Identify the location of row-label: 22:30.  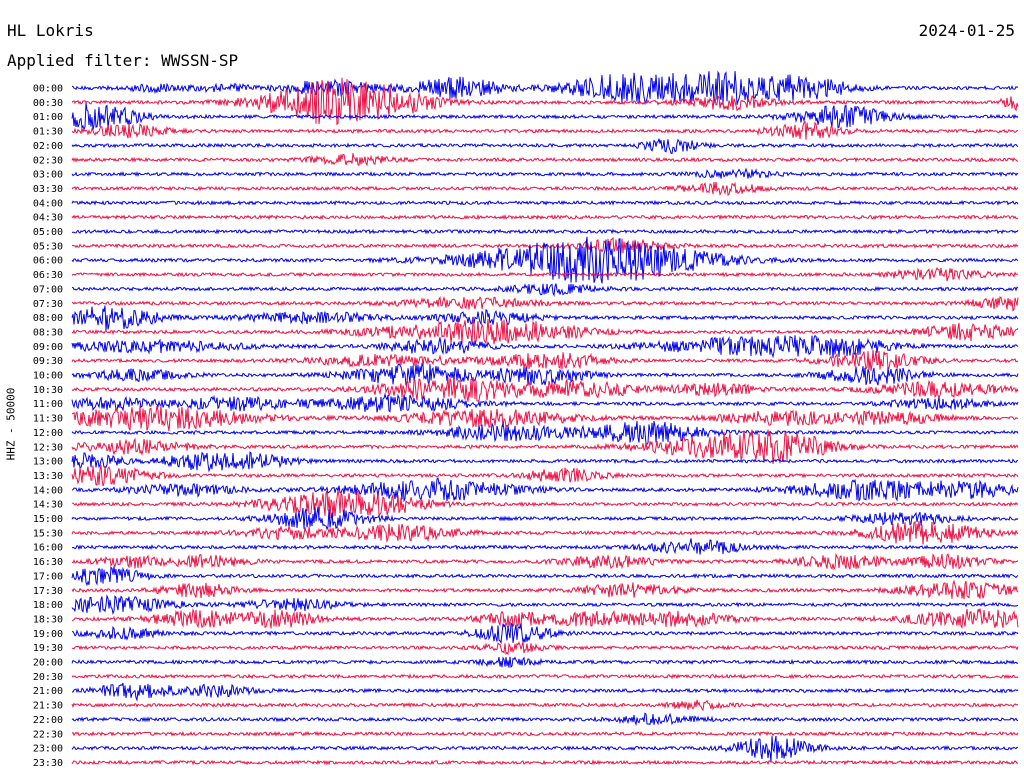
(48, 734).